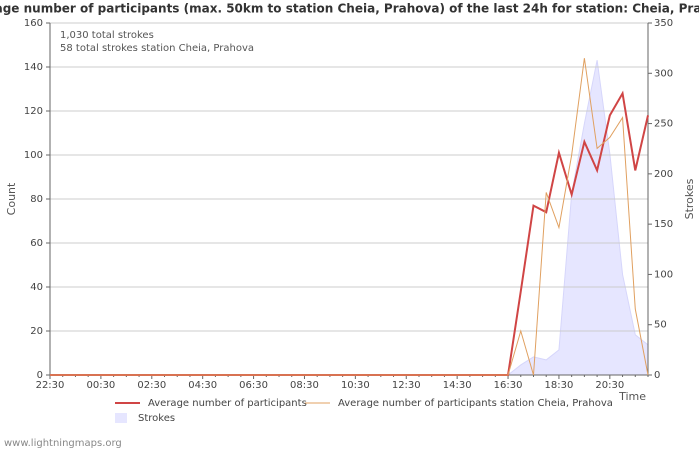 This screenshot has height=450, width=699. What do you see at coordinates (689, 198) in the screenshot?
I see `y2-axis-label: Strokes` at bounding box center [689, 198].